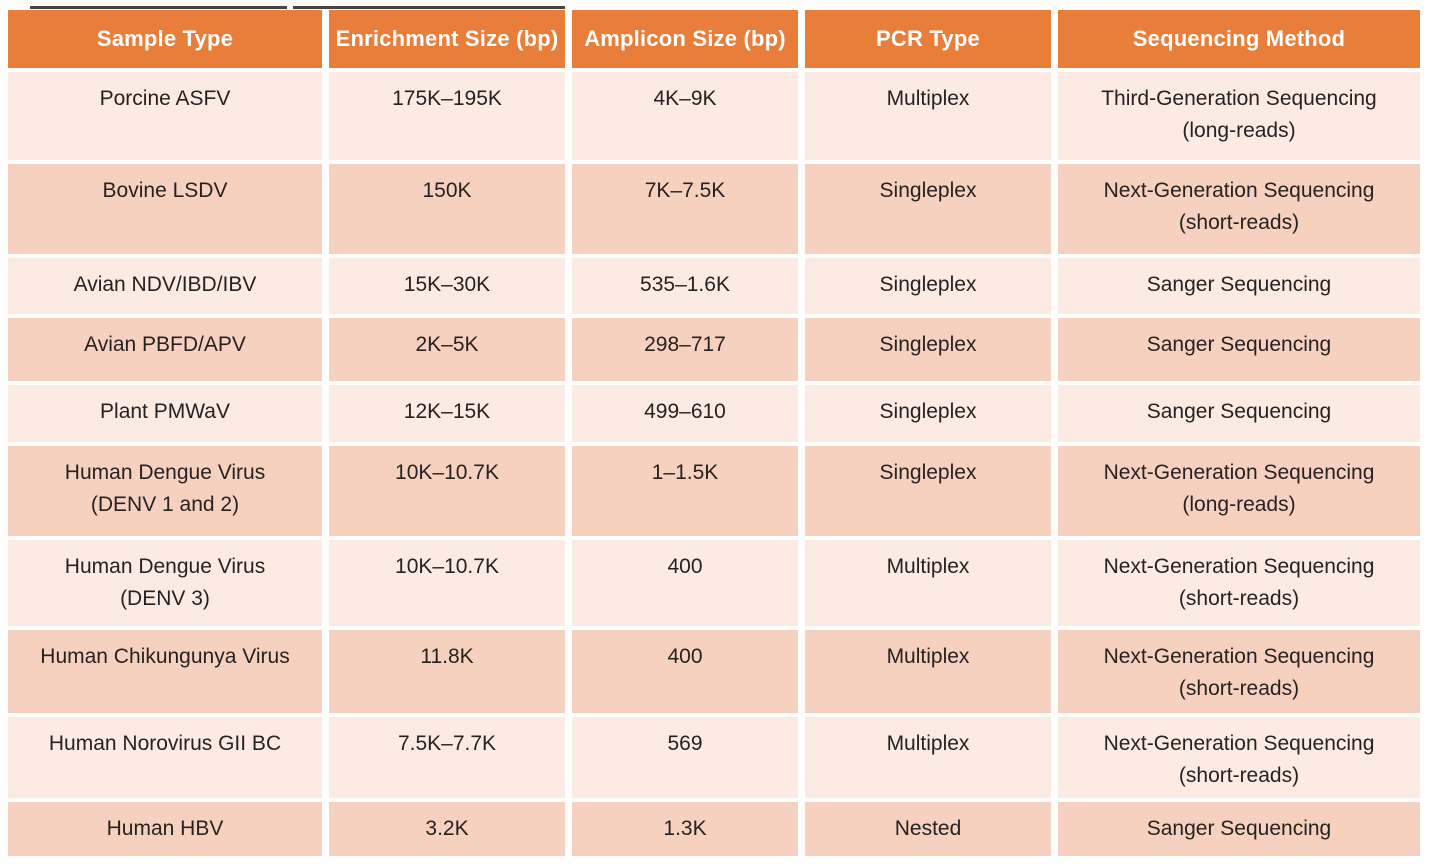 The width and height of the screenshot is (1432, 864). Describe the element at coordinates (685, 39) in the screenshot. I see `column-header-amplicon-size: Amplicon Size (bp)` at that location.